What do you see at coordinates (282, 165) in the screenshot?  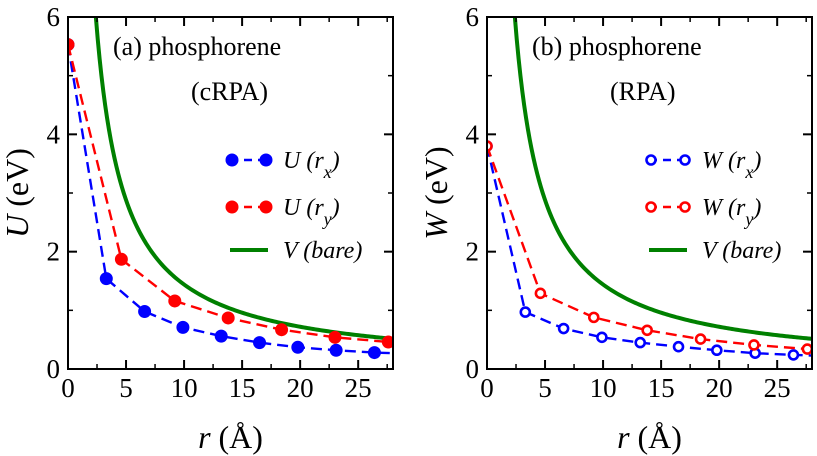 I see `legend-entry: U (rx)` at bounding box center [282, 165].